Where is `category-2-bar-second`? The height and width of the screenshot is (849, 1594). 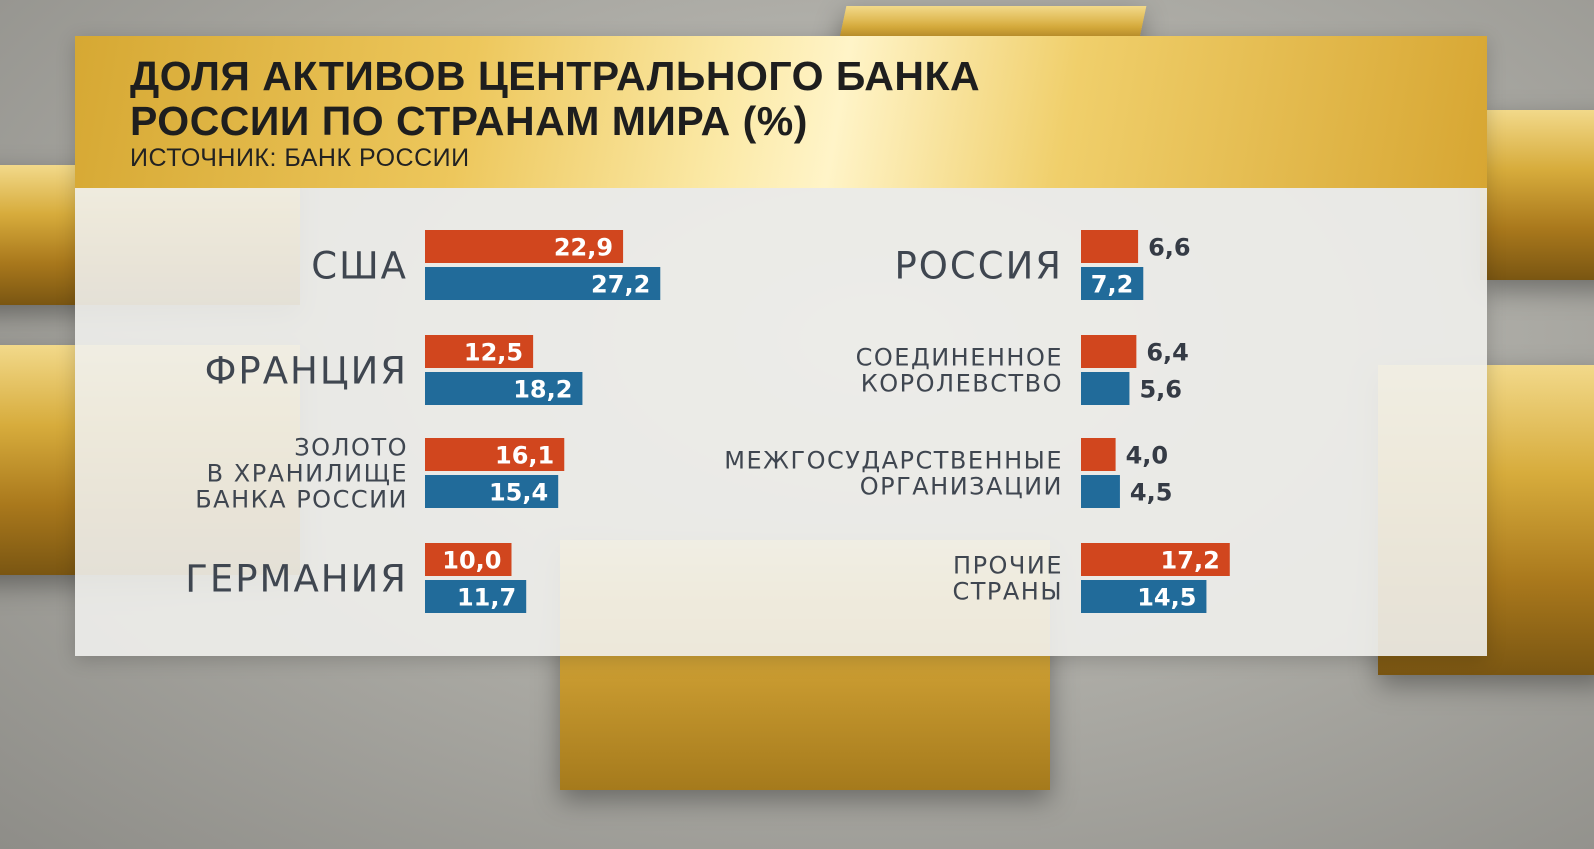
category-2-bar-second is located at coordinates (504, 388).